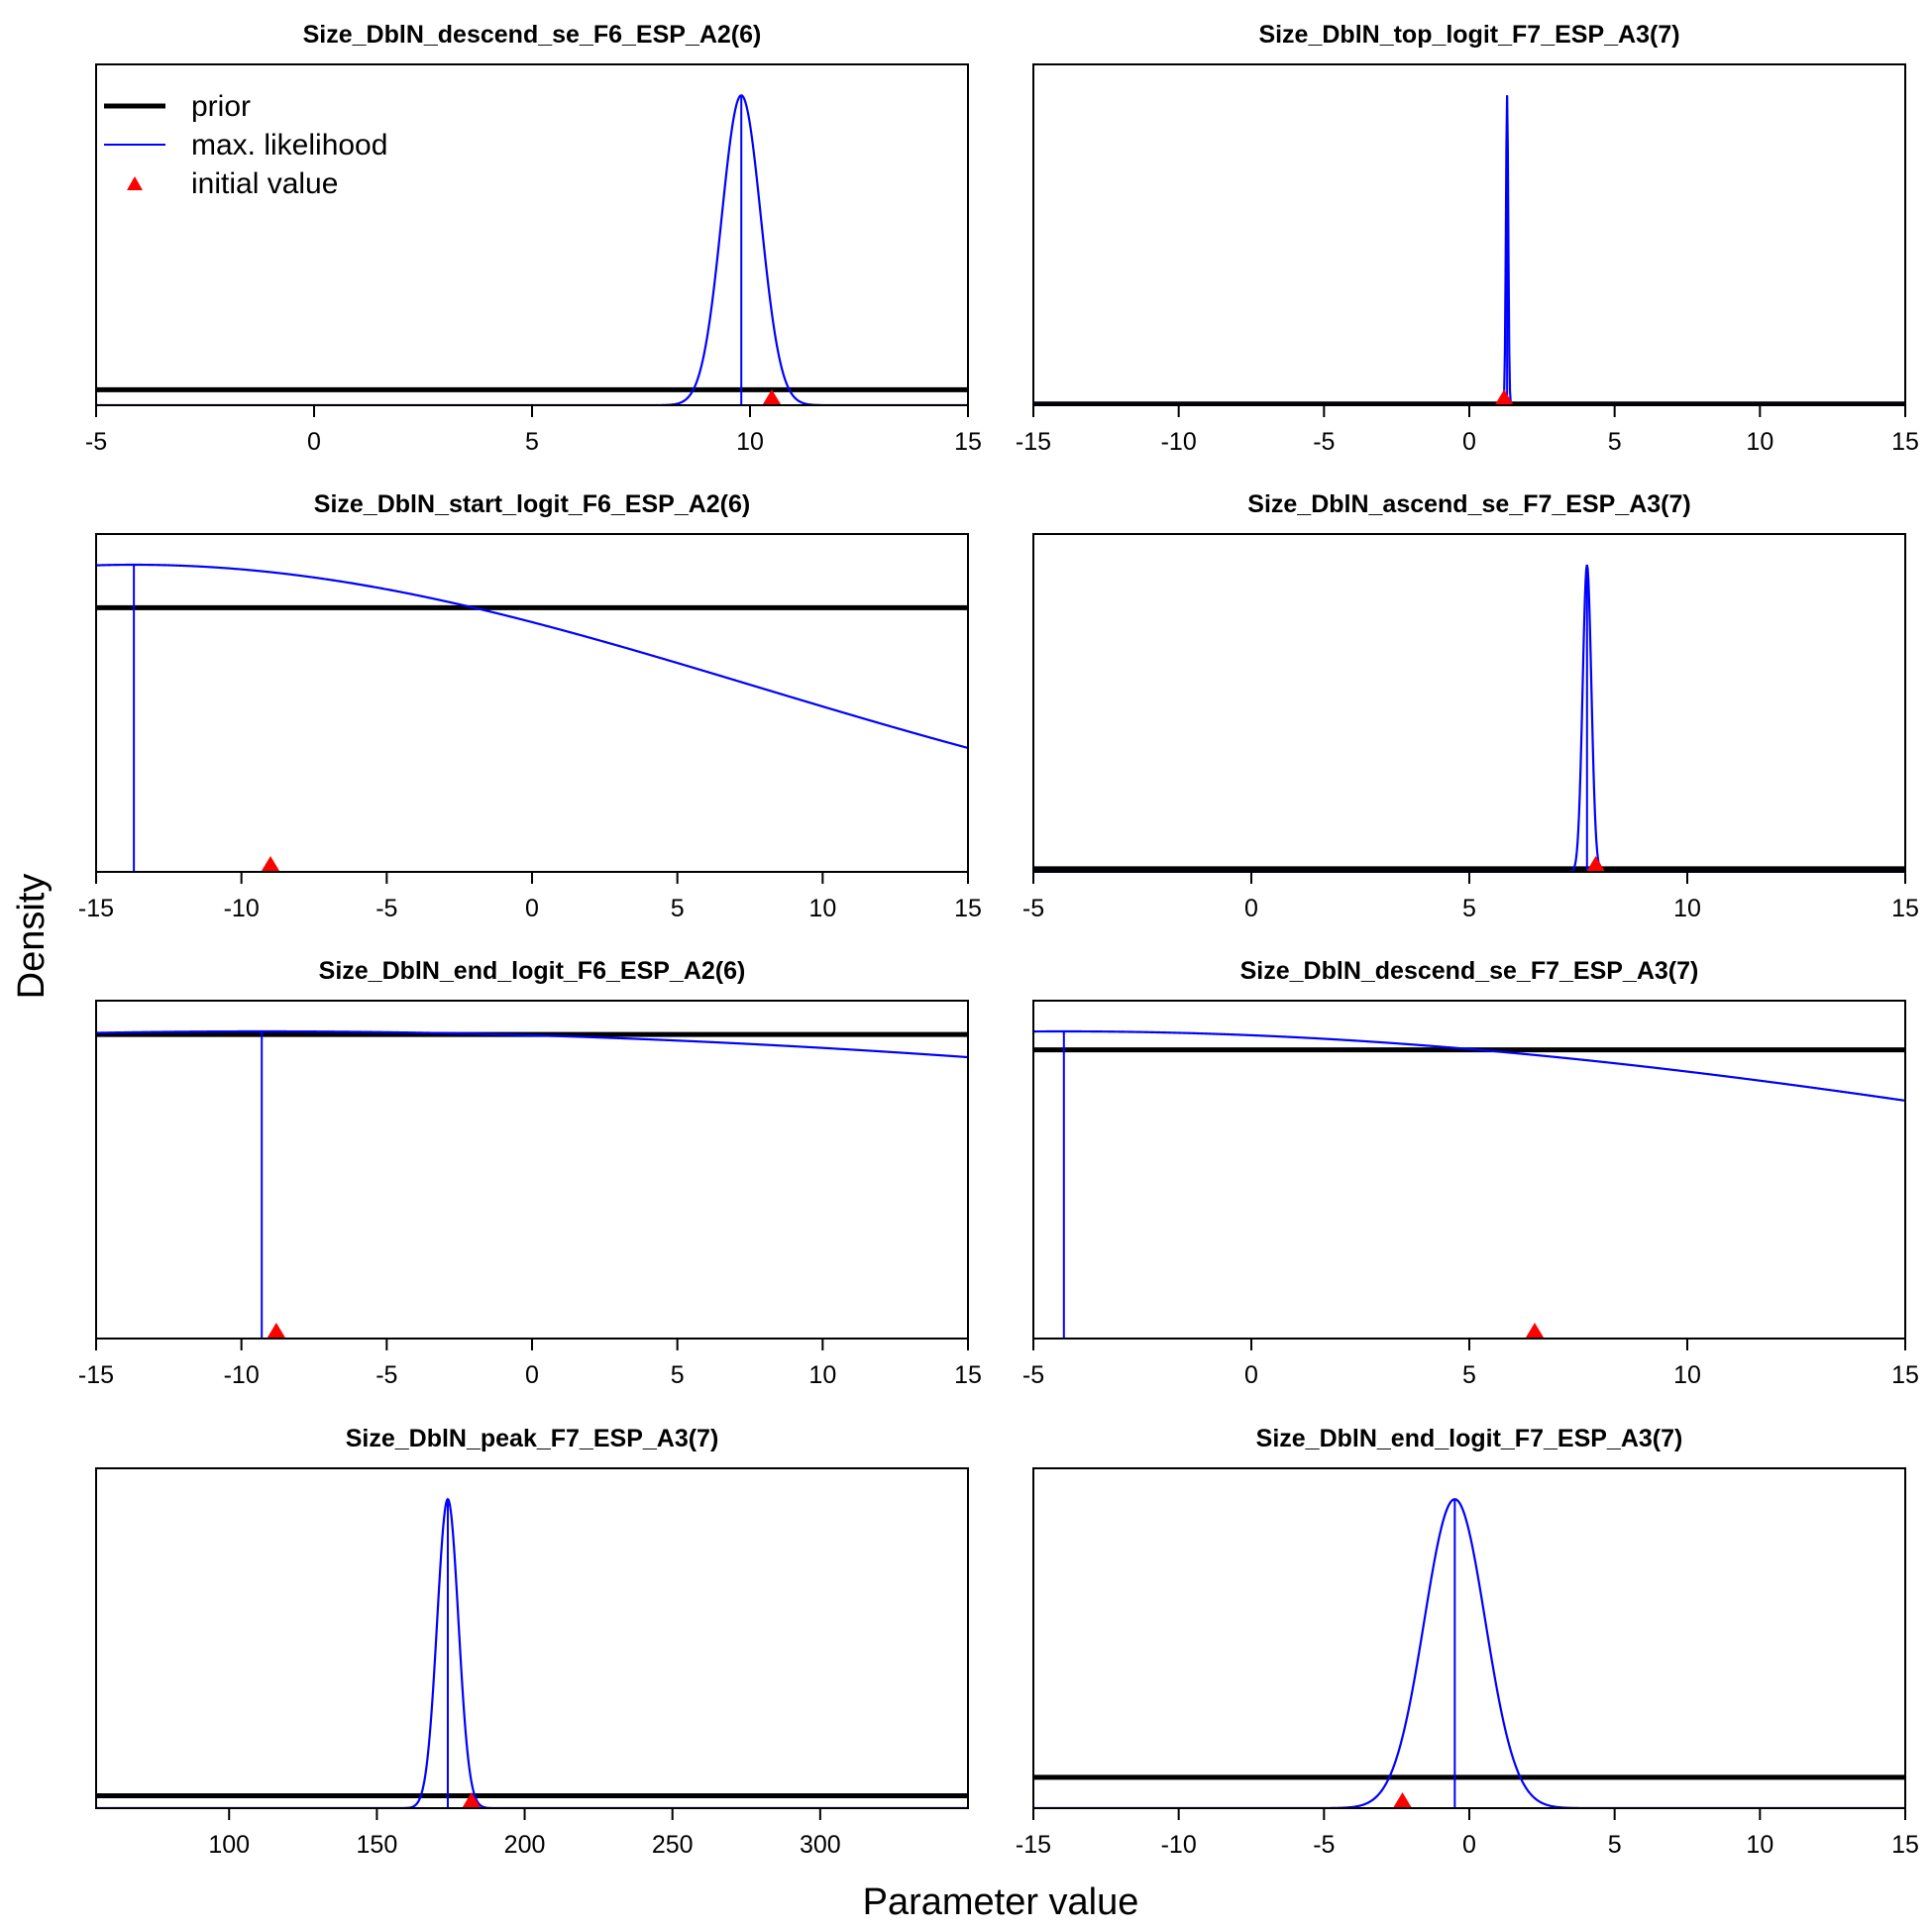 The height and width of the screenshot is (1932, 1932). I want to click on legend-label: max. likelihood, so click(289, 145).